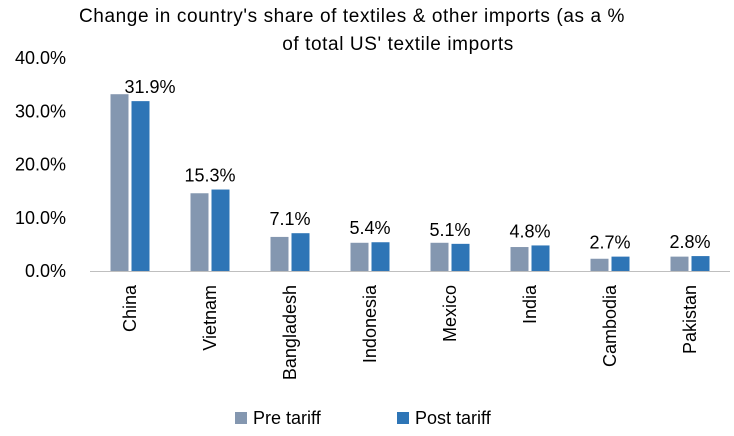 The height and width of the screenshot is (436, 734). I want to click on bar-post-tariff-china, so click(140, 186).